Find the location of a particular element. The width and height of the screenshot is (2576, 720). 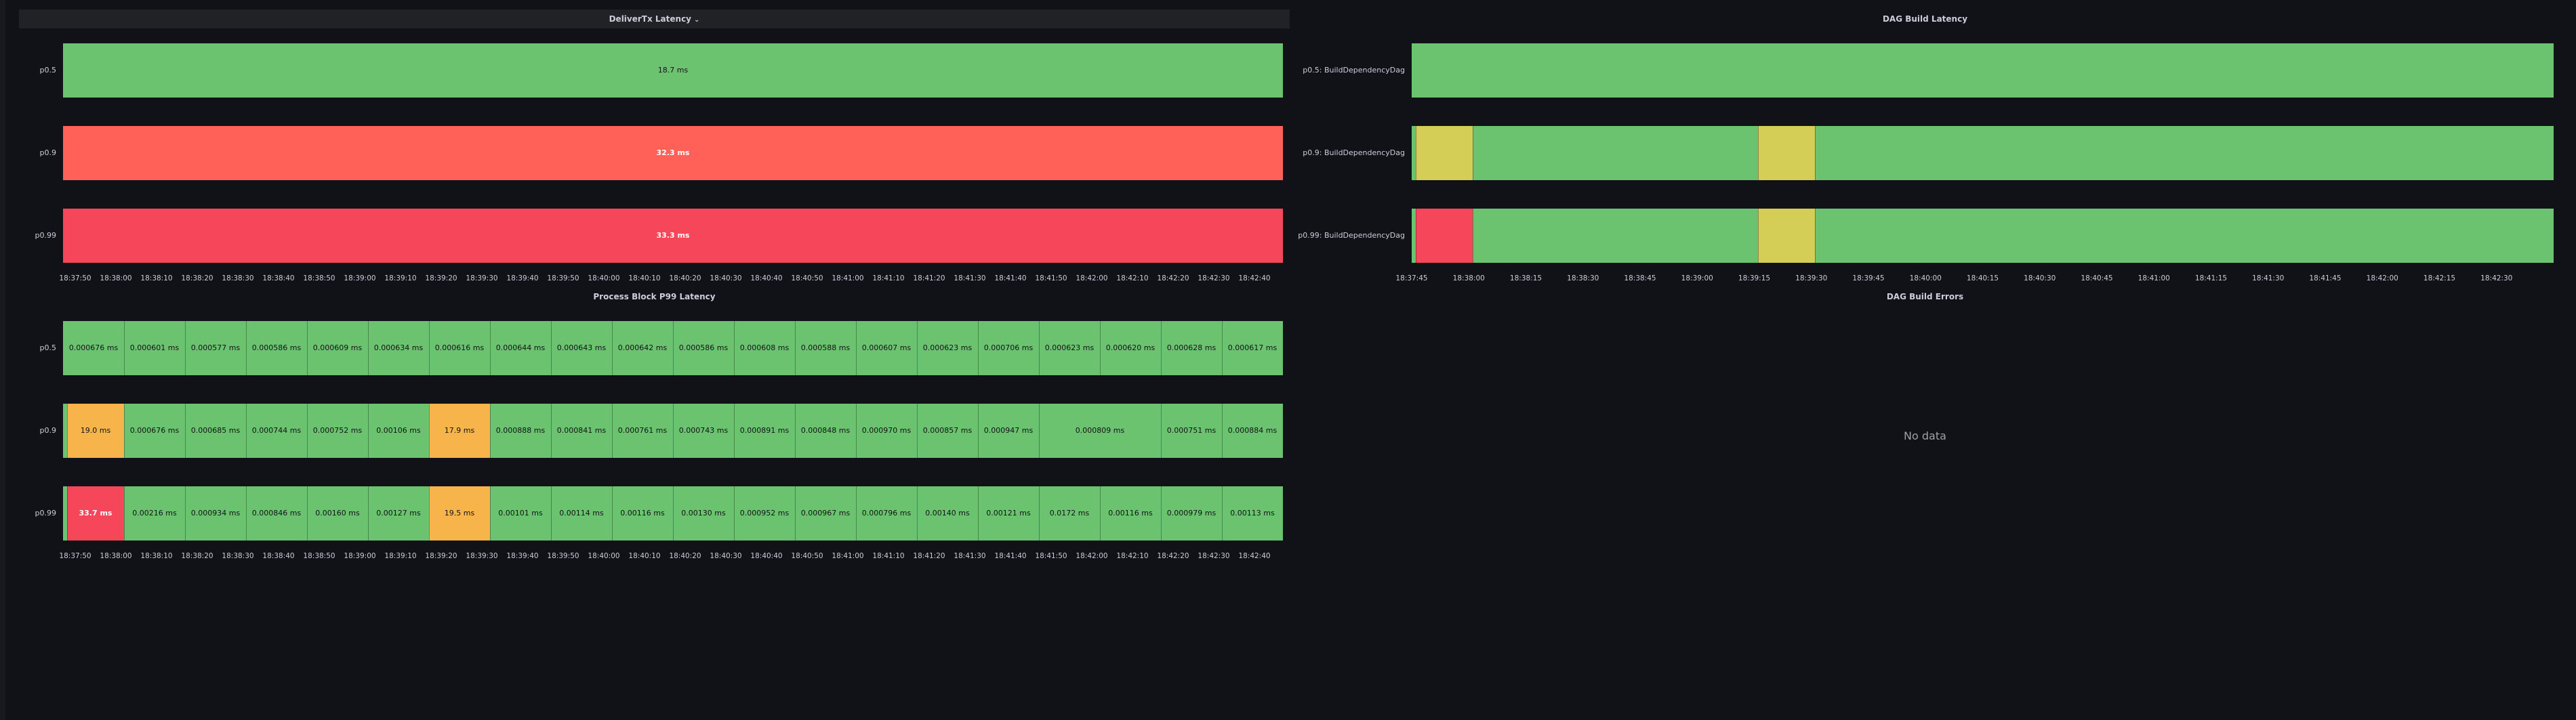

segment-value: 0.00127 ms is located at coordinates (398, 513).